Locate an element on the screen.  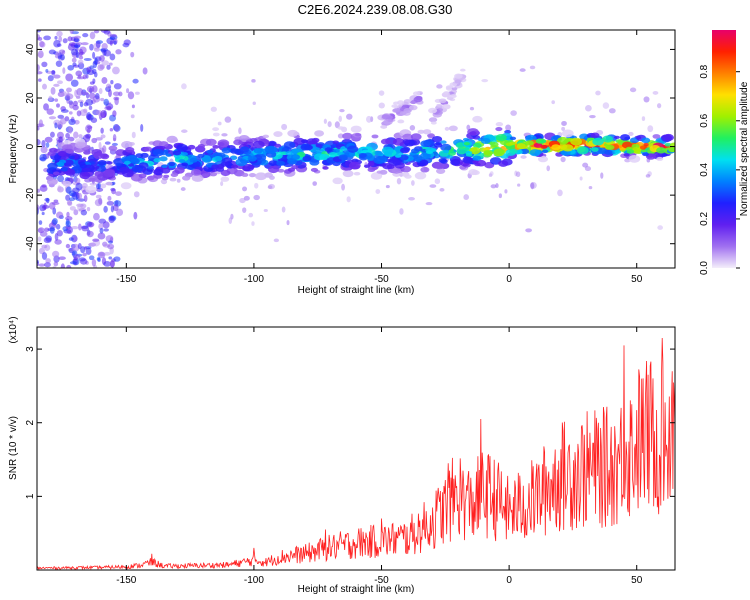
x-tick-label: -150 is located at coordinates (126, 580).